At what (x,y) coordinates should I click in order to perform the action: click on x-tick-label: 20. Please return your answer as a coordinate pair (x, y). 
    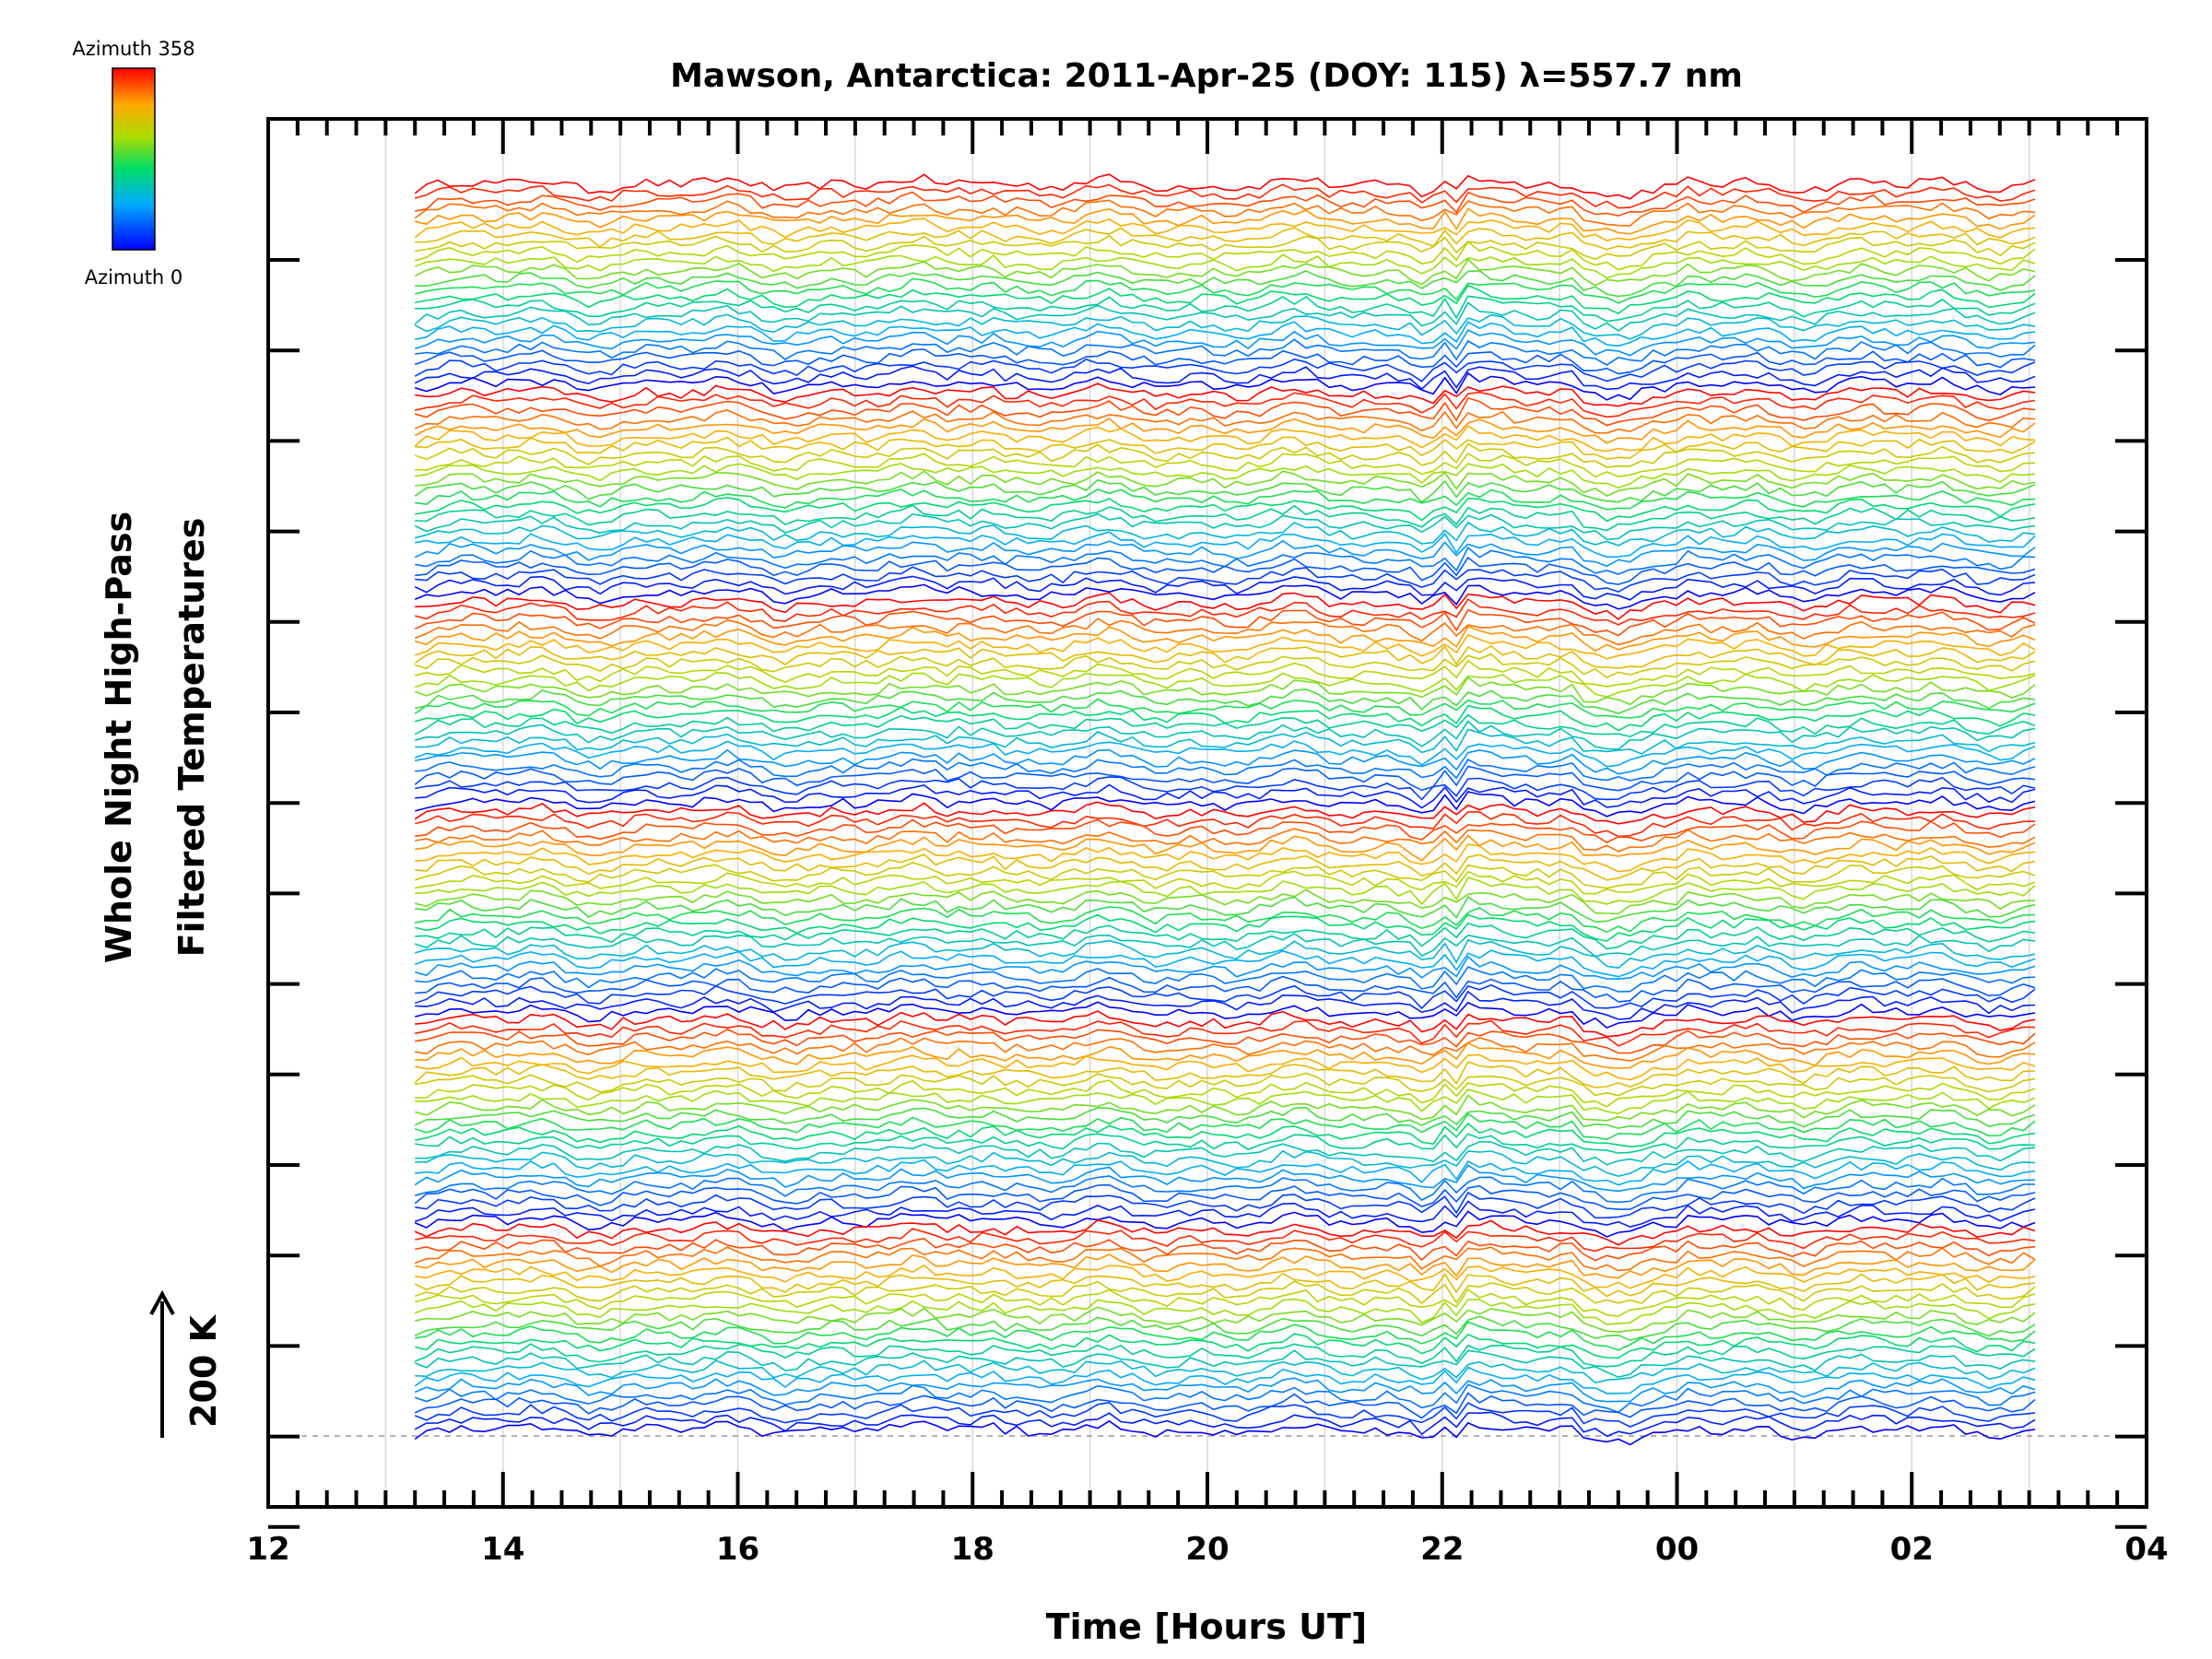
    Looking at the image, I should click on (1207, 1549).